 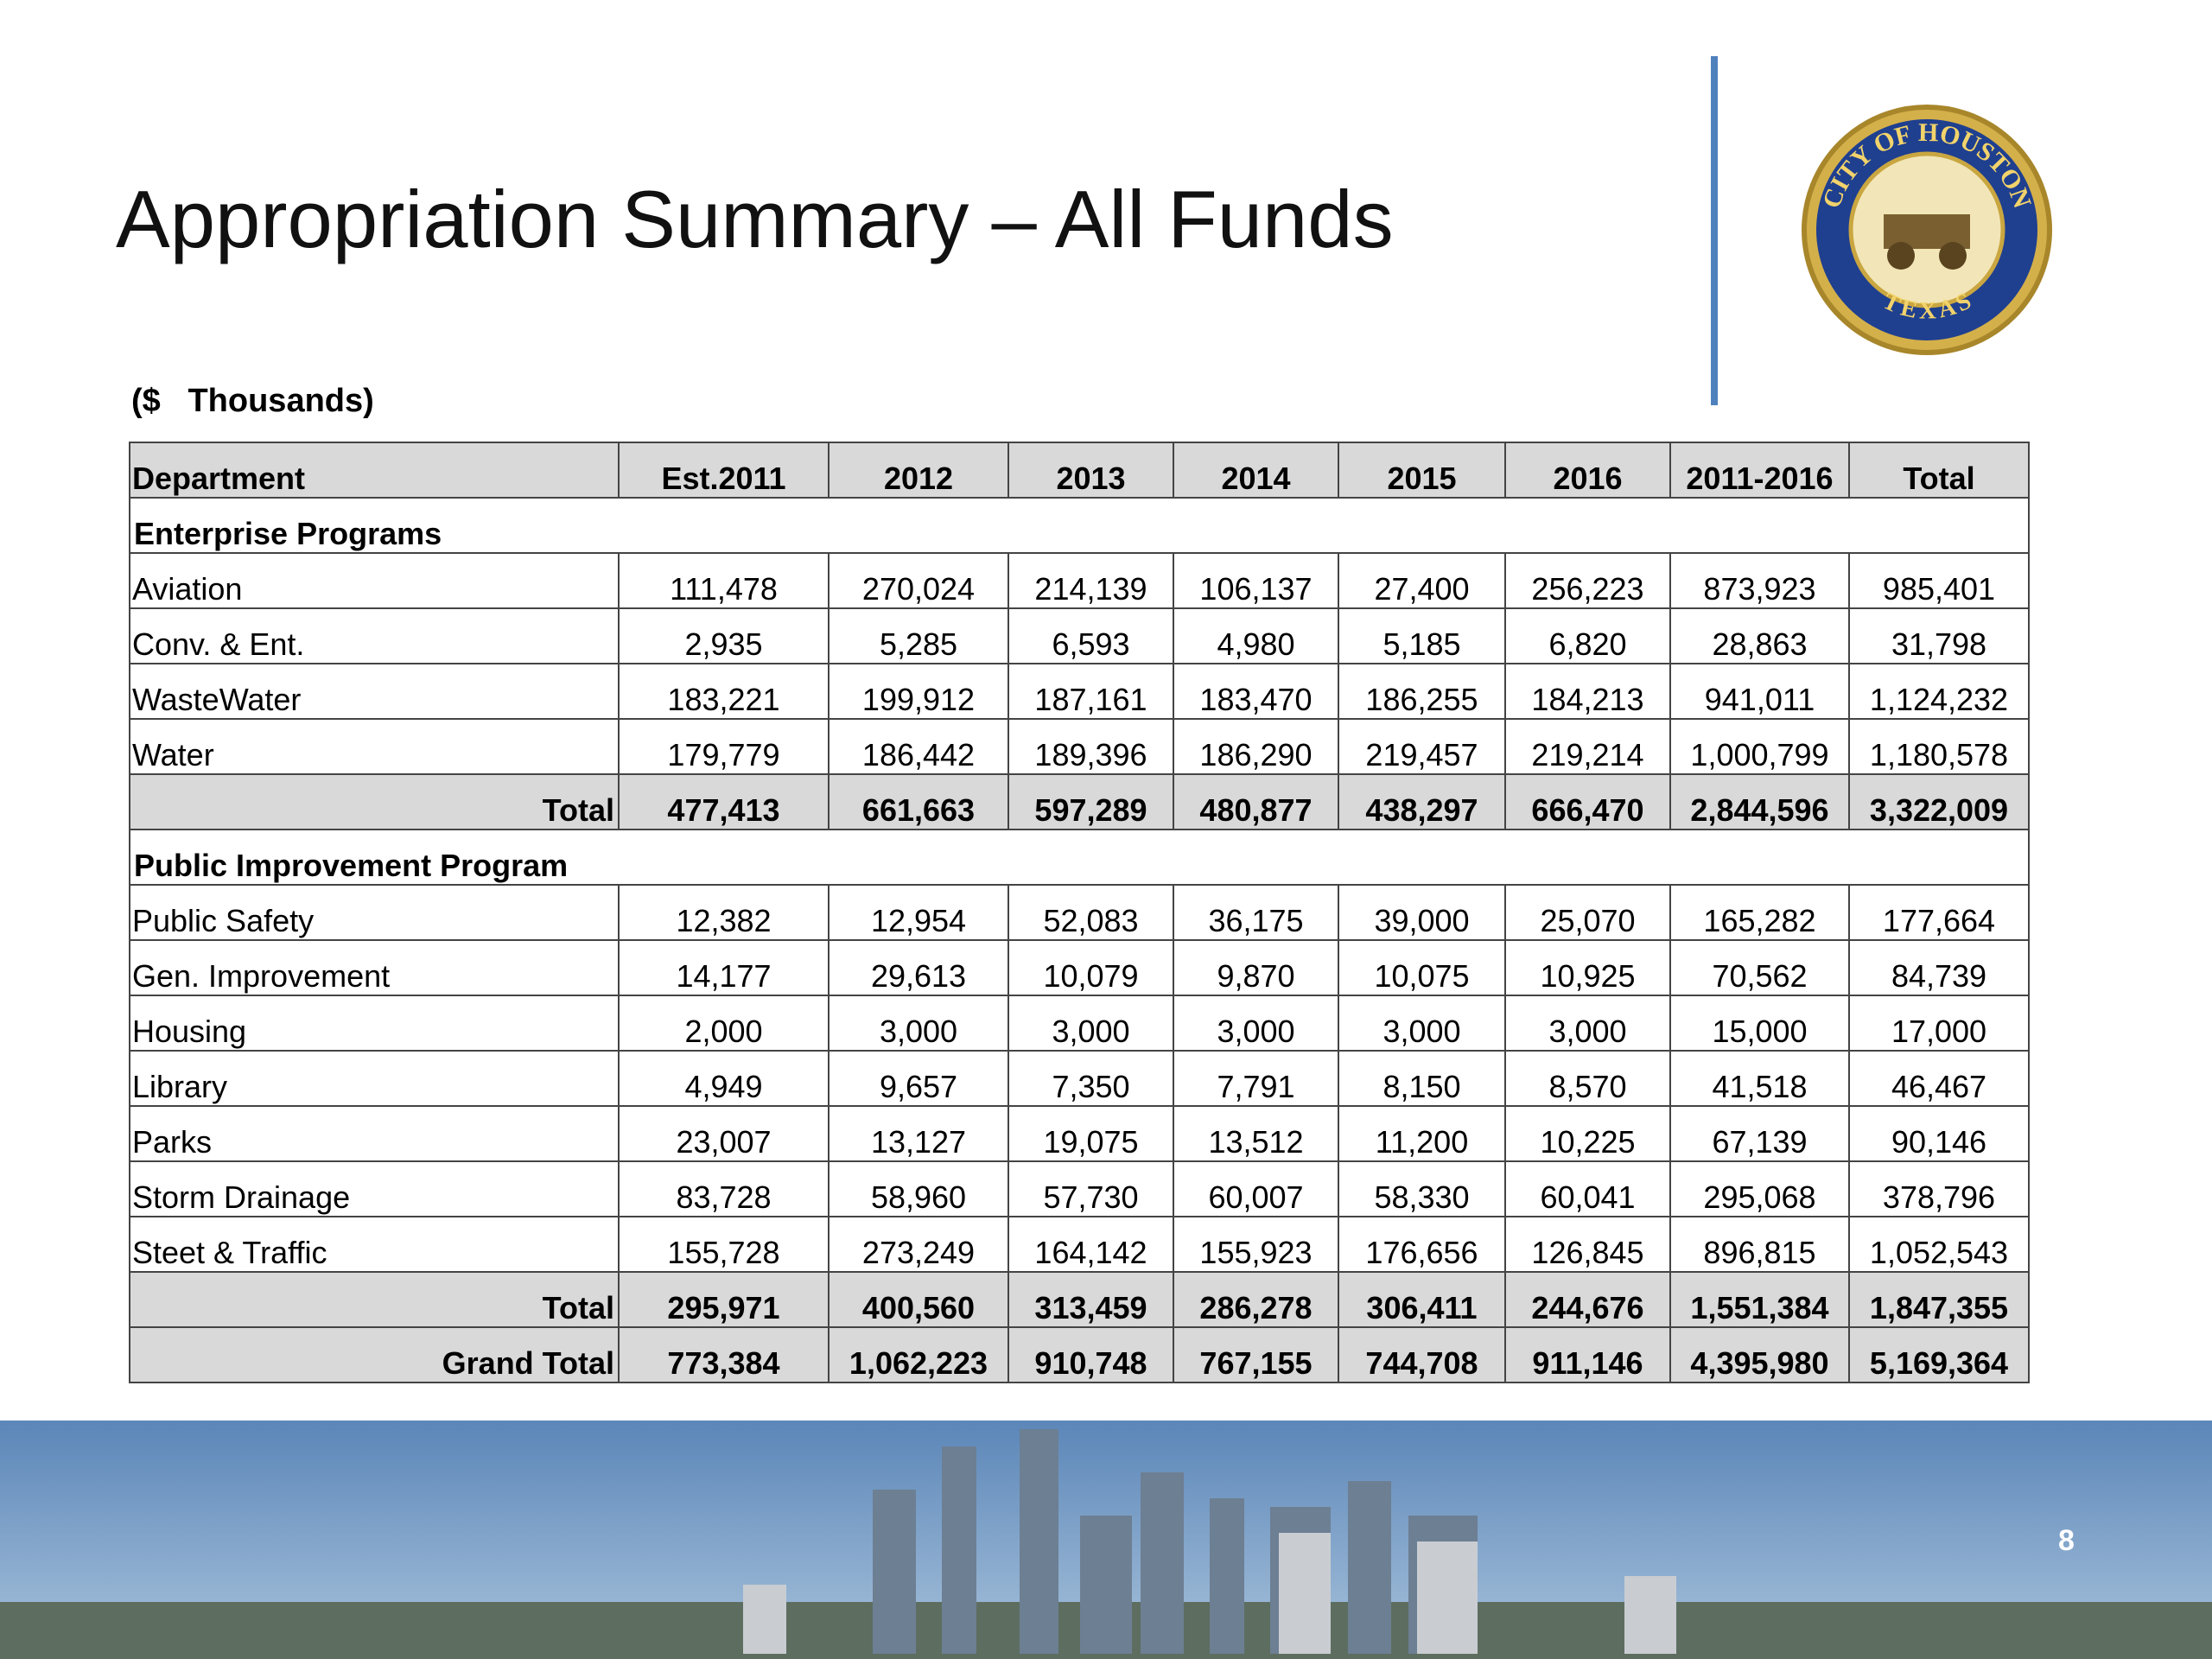 I want to click on row-label: Water, so click(x=374, y=746).